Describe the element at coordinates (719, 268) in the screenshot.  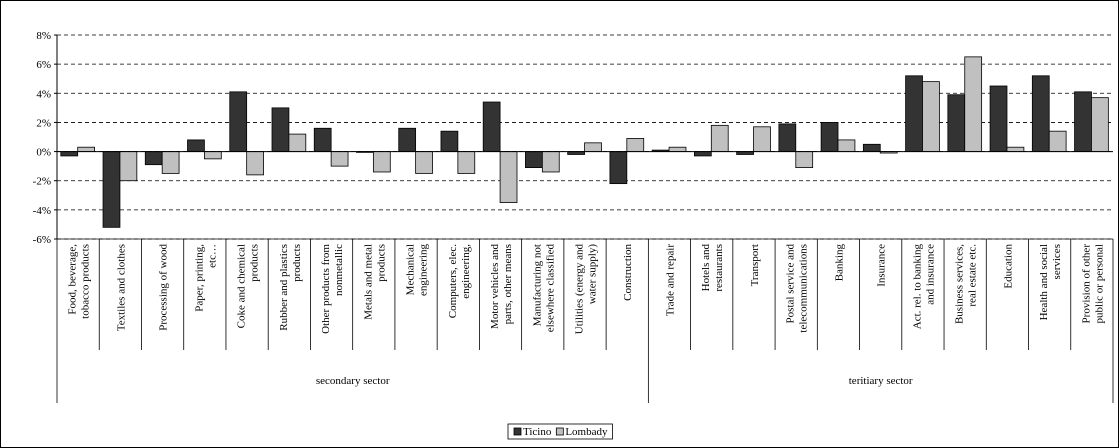
I see `x-tick-label: restaurants` at that location.